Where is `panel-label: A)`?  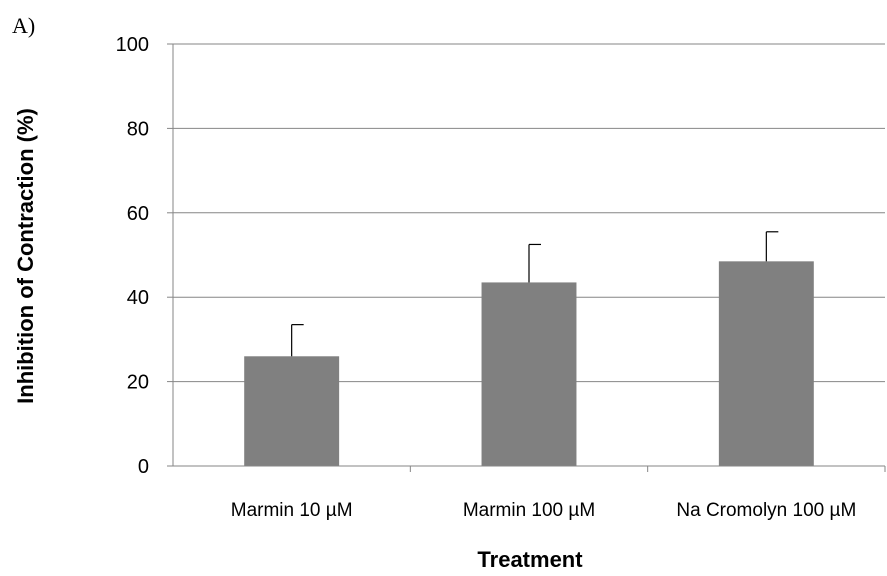
panel-label: A) is located at coordinates (23, 25).